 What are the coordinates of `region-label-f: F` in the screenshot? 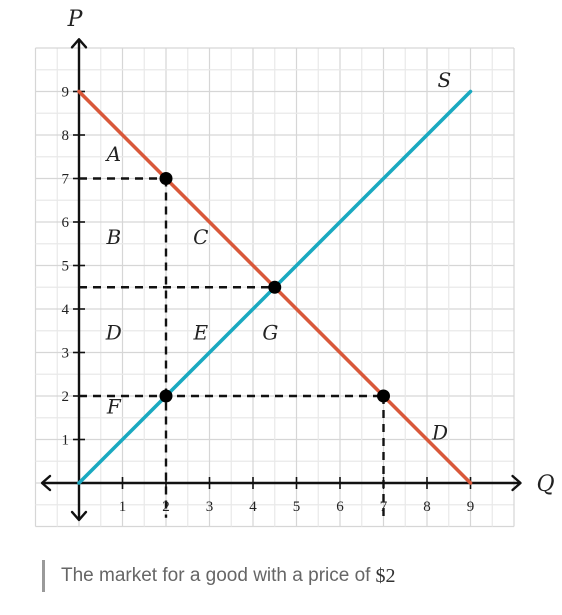 It's located at (114, 406).